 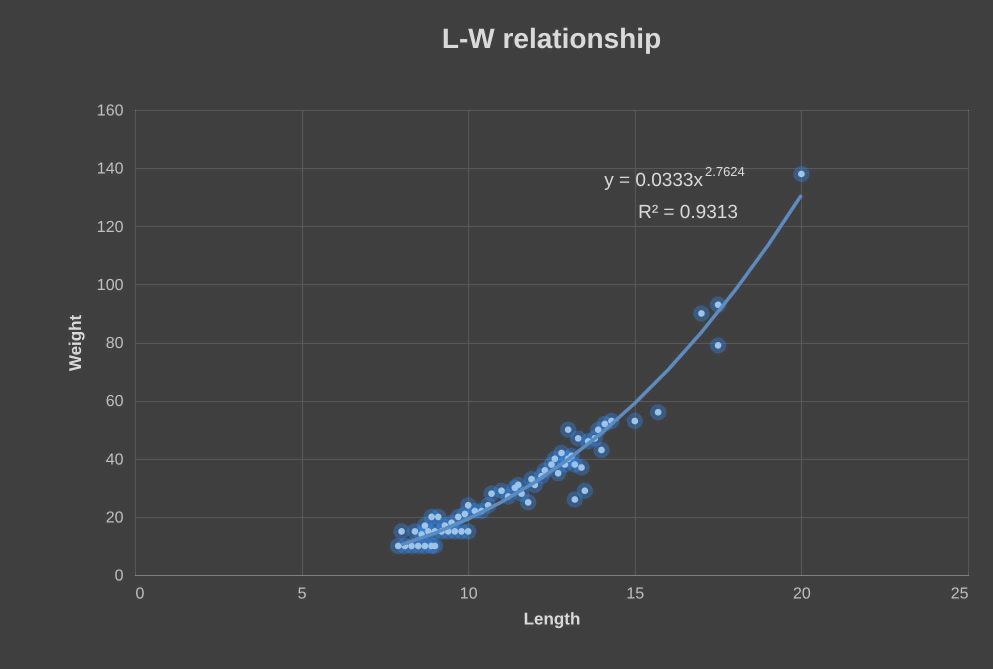 I want to click on y-tick-label: 140, so click(x=110, y=169).